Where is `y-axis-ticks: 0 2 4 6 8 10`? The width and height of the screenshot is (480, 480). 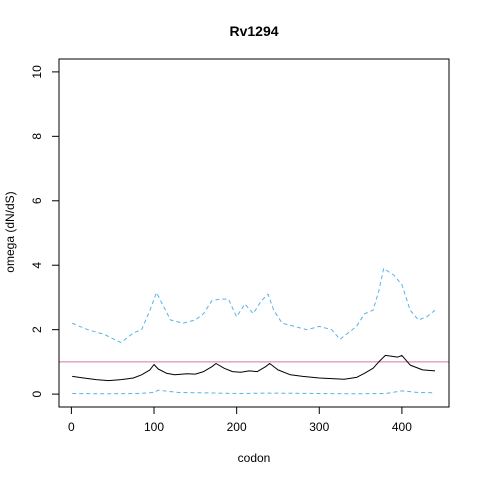
y-axis-ticks: 0 2 4 6 8 10 is located at coordinates (44, 231).